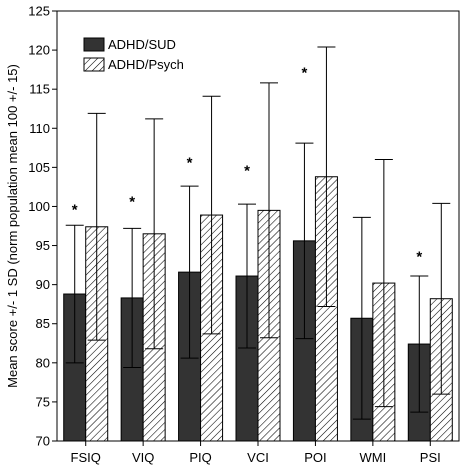  What do you see at coordinates (39, 128) in the screenshot?
I see `y-tick-label: 110` at bounding box center [39, 128].